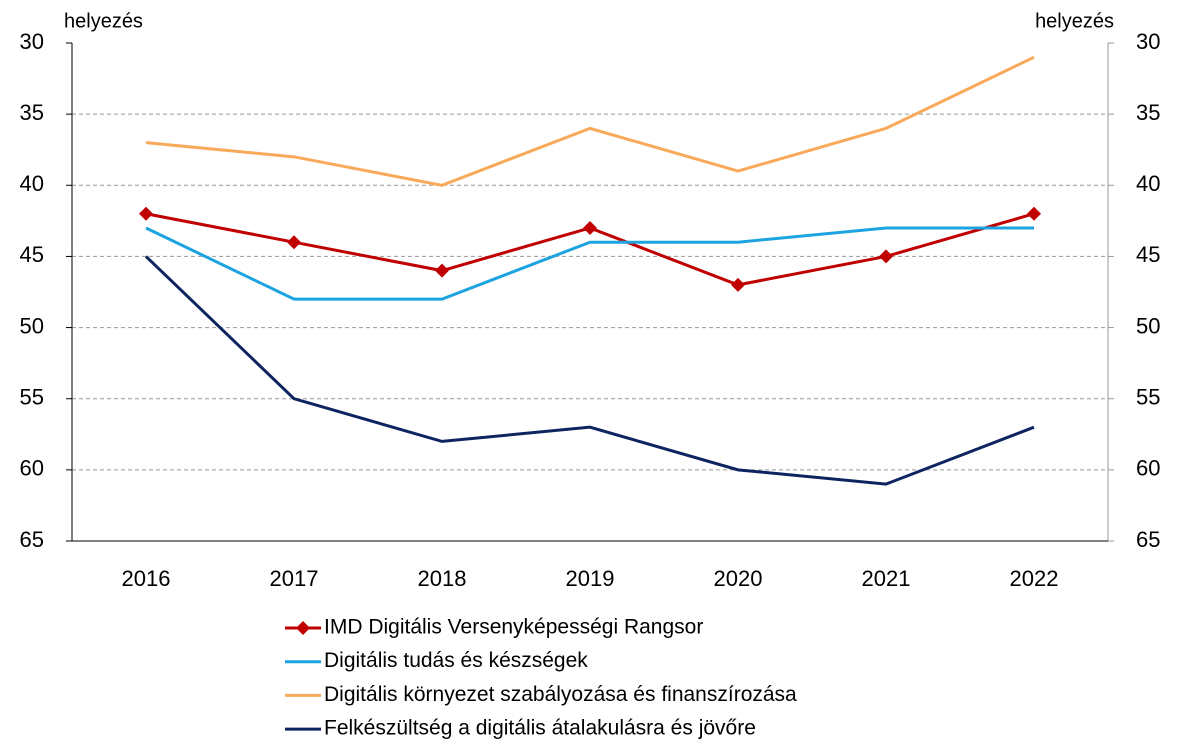 This screenshot has width=1177, height=745. I want to click on y-tick-label: 50, so click(32, 325).